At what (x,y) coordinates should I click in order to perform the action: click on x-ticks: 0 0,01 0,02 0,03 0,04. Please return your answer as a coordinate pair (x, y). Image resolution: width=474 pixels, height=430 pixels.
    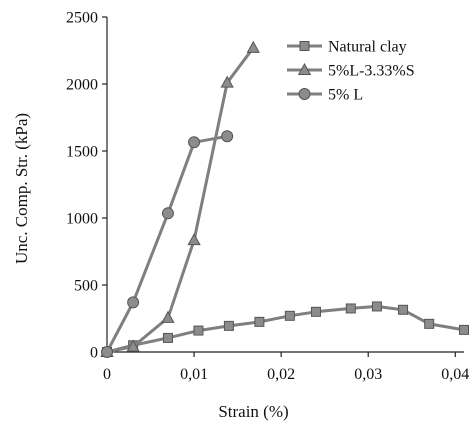
    Looking at the image, I should click on (286, 367).